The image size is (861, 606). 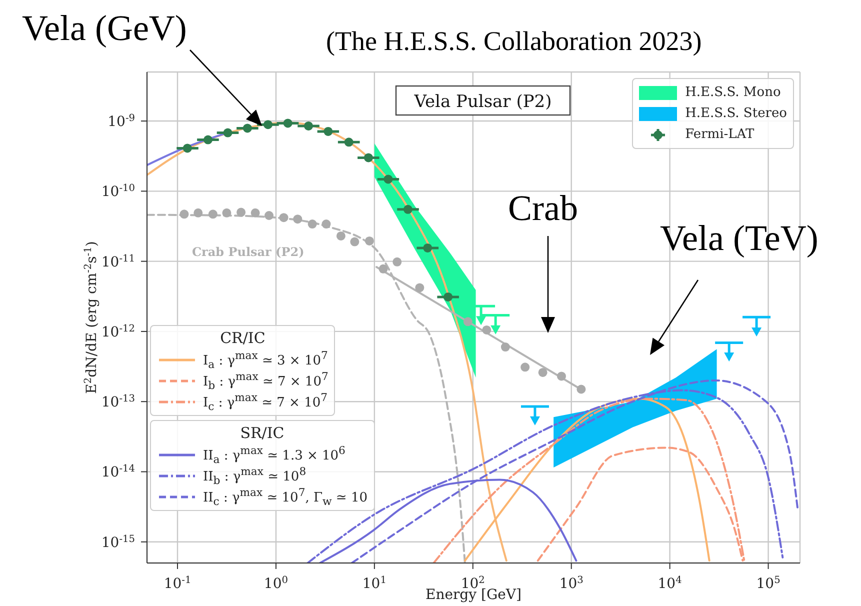 I want to click on x-tick-label: 10$^{3}$, so click(x=571, y=583).